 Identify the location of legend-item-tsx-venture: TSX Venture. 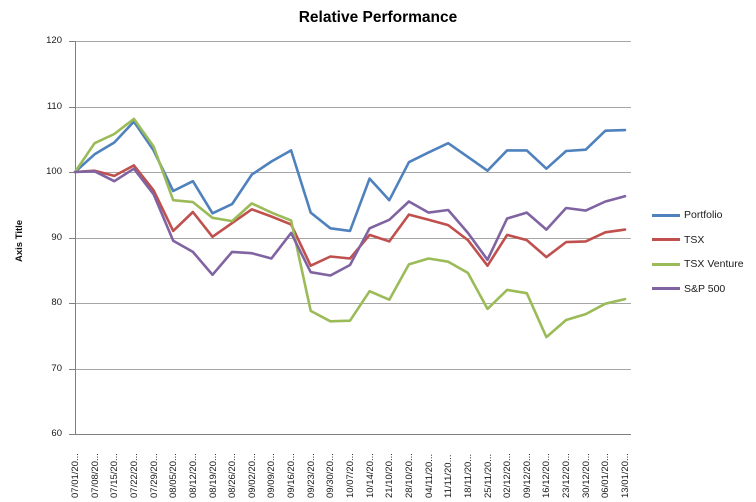
(698, 264).